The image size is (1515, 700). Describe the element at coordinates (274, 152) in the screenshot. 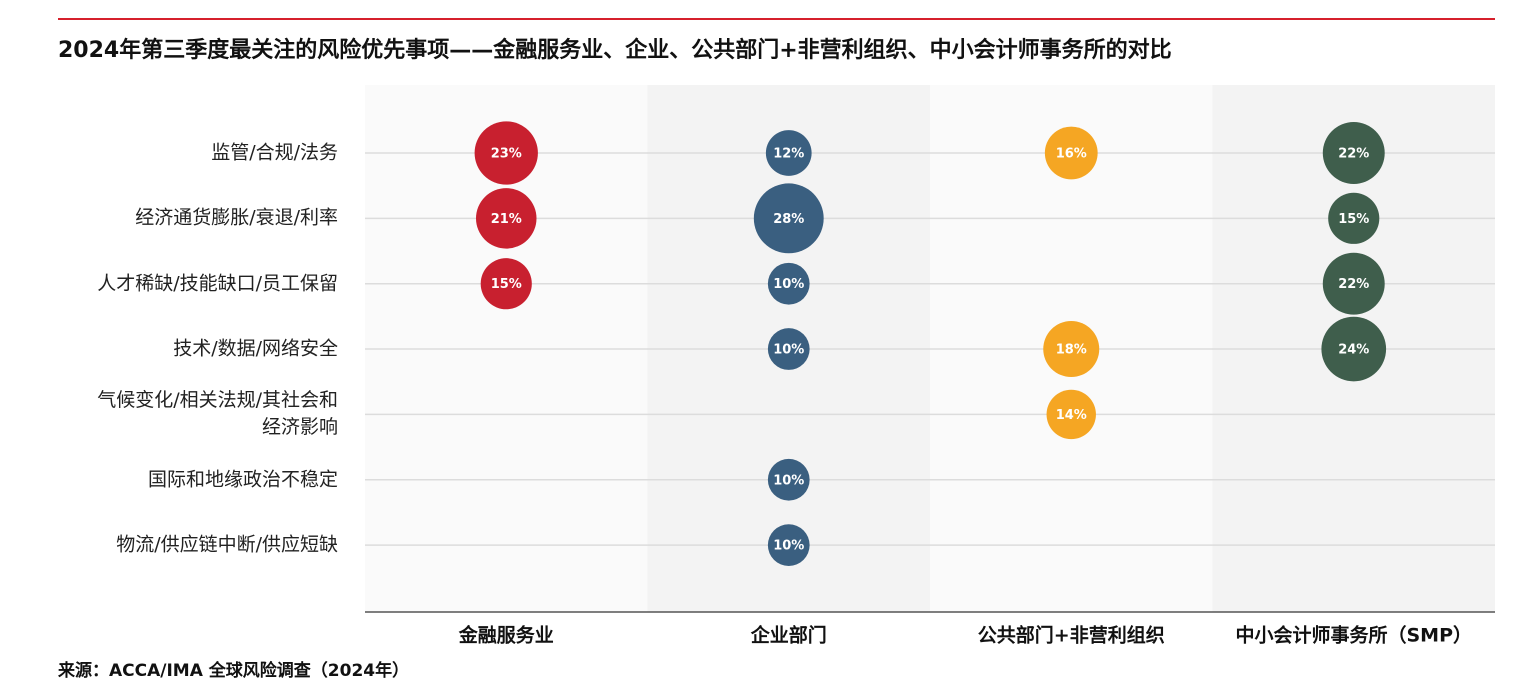

I see `y-tick-label: 监管/合规/法务` at that location.